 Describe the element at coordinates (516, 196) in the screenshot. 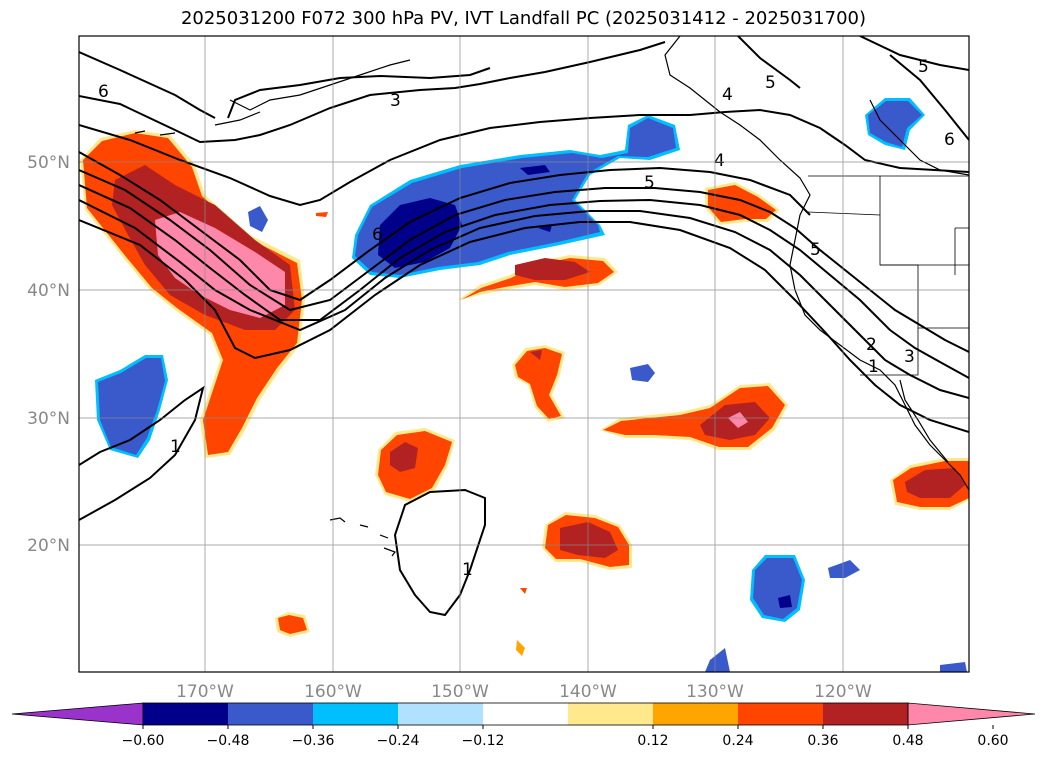

I see `negative-anomaly-central` at that location.